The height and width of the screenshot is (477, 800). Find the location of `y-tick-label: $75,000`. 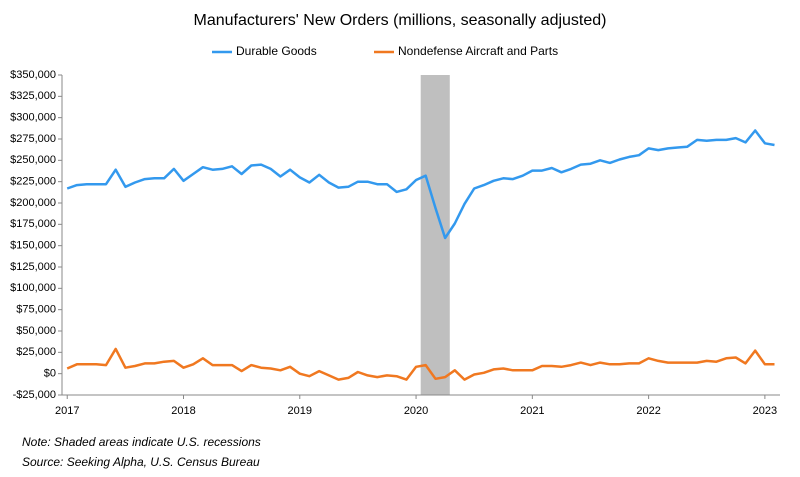

y-tick-label: $75,000 is located at coordinates (36, 310).